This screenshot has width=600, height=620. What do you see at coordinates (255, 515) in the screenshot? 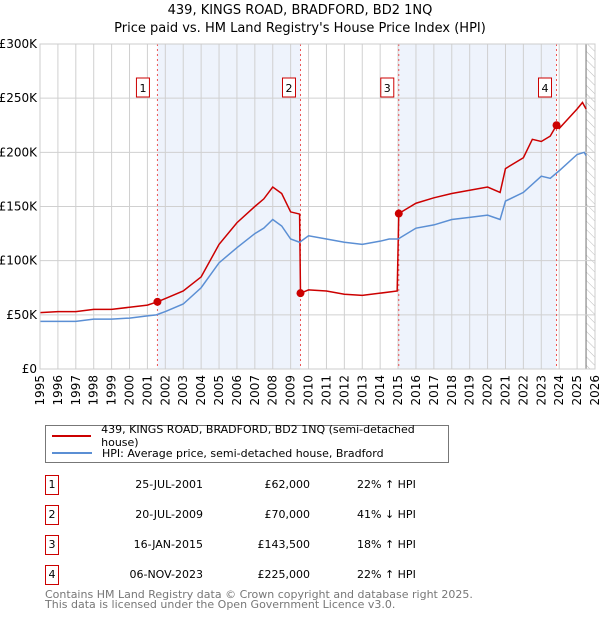
I see `transaction-row: 2 20-JUL-2009 £70,000 41% ↓ HPI` at bounding box center [255, 515].